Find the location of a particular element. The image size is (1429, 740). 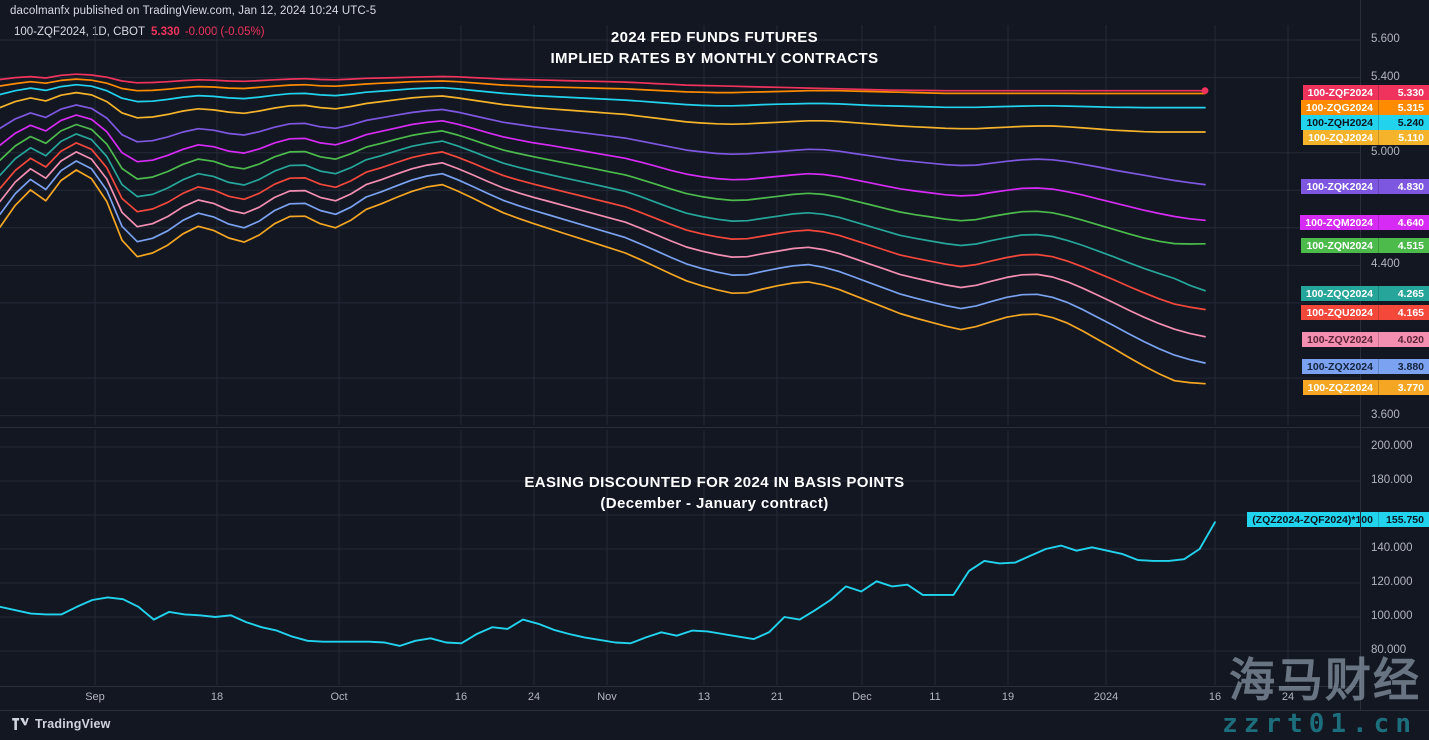

contract-legend-badge: 100-ZQH2024 5.240 is located at coordinates (1365, 122).